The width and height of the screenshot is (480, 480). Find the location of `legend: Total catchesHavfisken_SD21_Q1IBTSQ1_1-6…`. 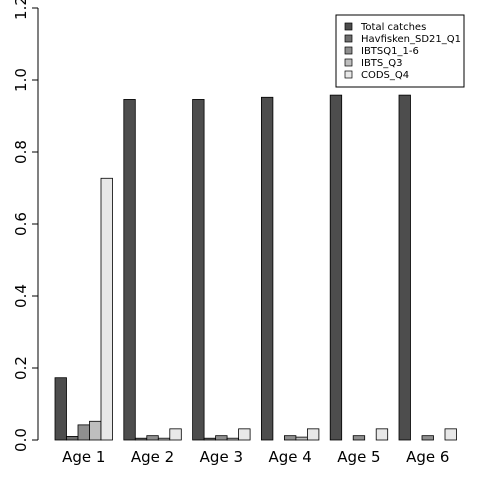

legend: Total catchesHavfisken_SD21_Q1IBTSQ1_1-6… is located at coordinates (400, 51).